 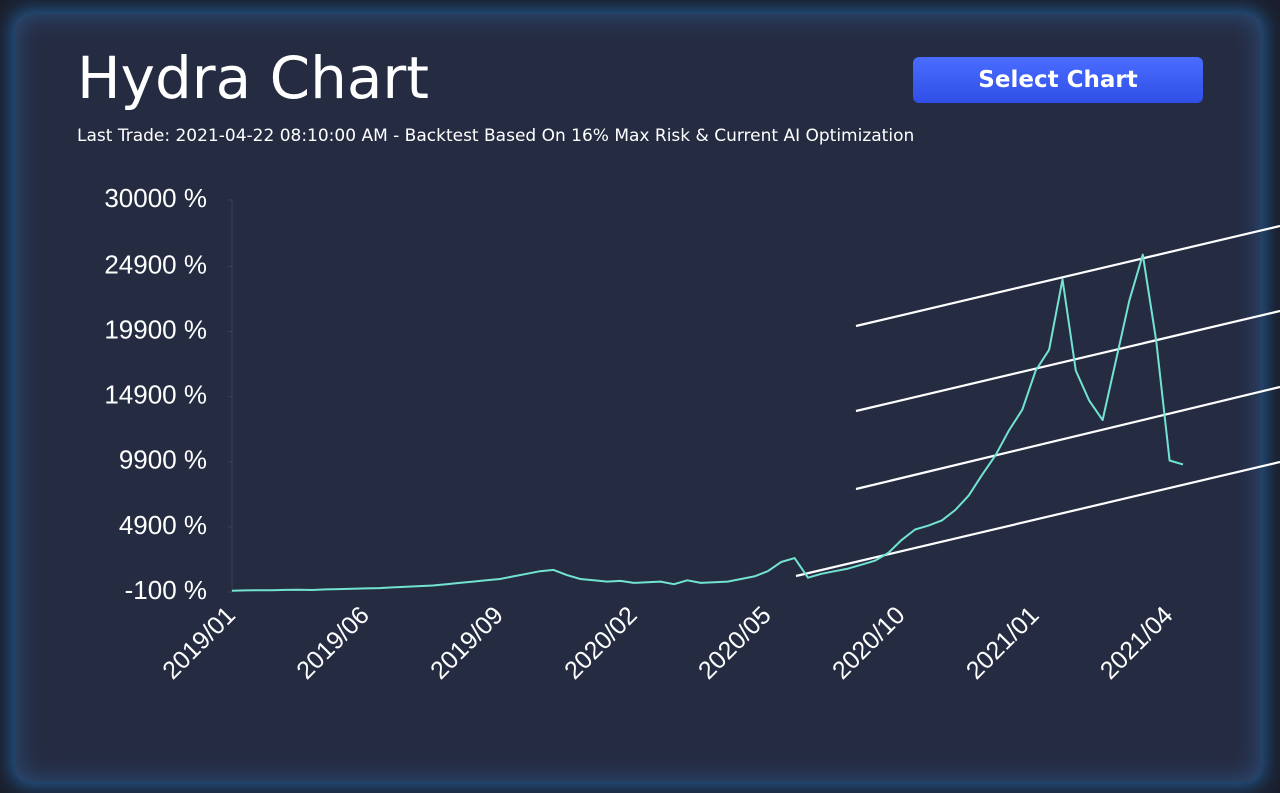 What do you see at coordinates (1058, 80) in the screenshot?
I see `select-chart-button: Select Chart` at bounding box center [1058, 80].